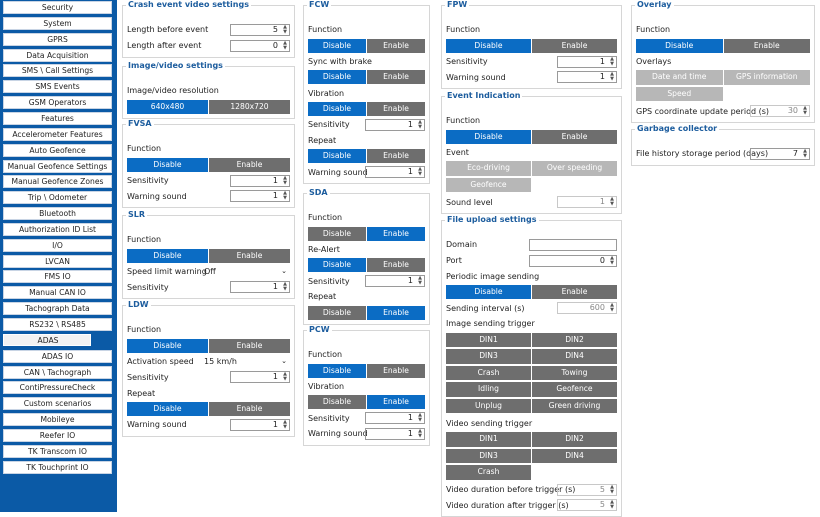 Image resolution: width=820 pixels, height=517 pixels. Describe the element at coordinates (245, 361) in the screenshot. I see `dropdown: 15 km/h ⌄` at that location.